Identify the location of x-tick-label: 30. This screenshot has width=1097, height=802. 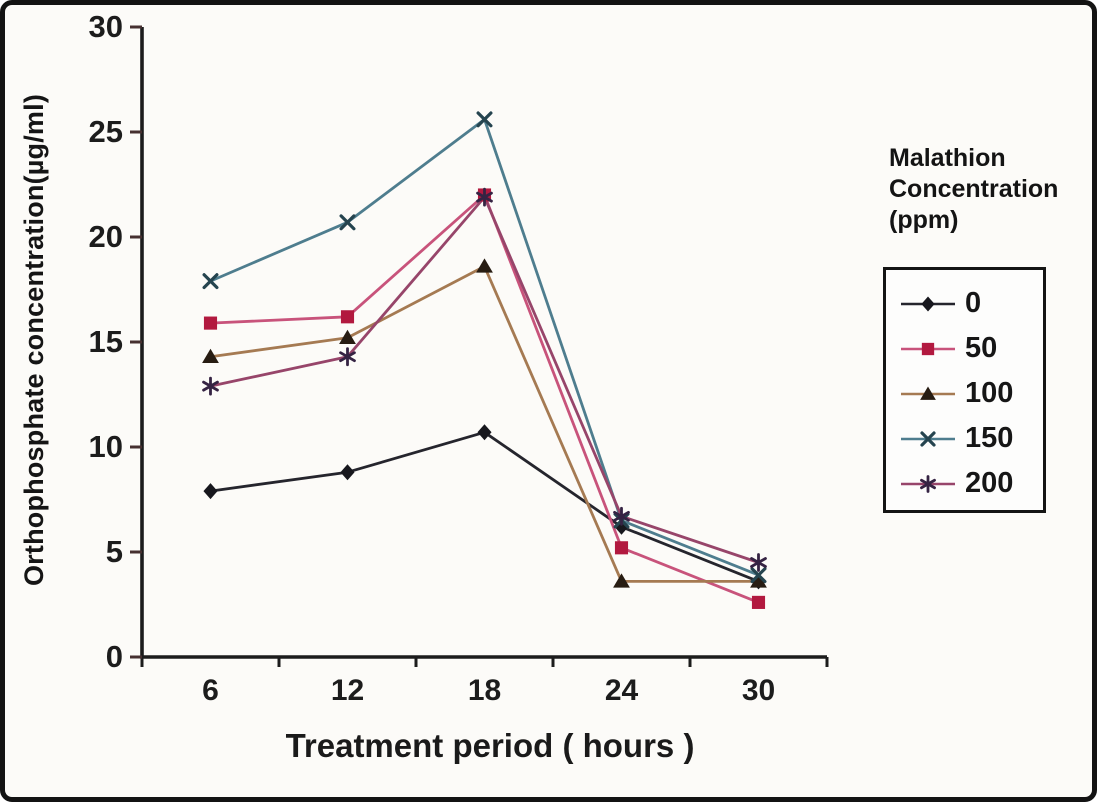
(758, 690).